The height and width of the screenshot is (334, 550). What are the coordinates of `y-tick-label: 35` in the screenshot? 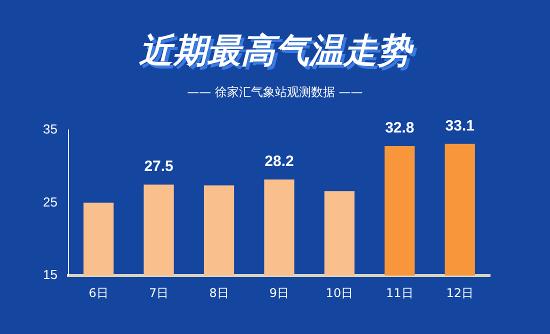 It's located at (50, 129).